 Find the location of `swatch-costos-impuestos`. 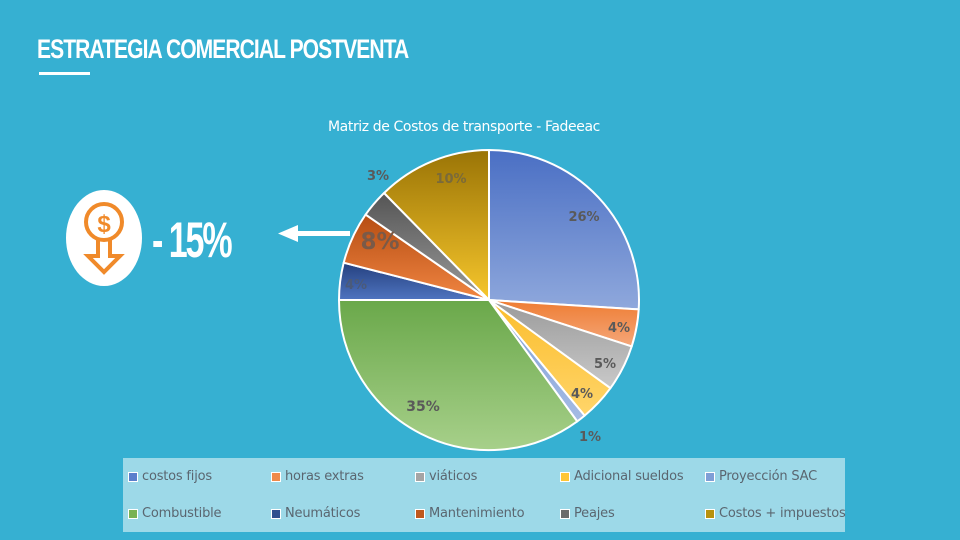

swatch-costos-impuestos is located at coordinates (710, 513).